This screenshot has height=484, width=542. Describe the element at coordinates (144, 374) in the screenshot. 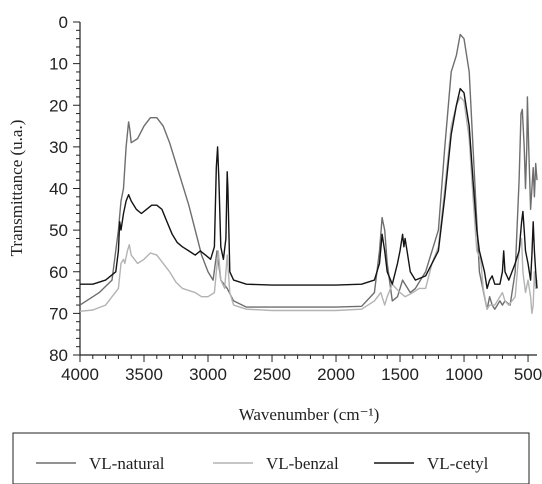

I see `x-tick-label: 3500` at that location.